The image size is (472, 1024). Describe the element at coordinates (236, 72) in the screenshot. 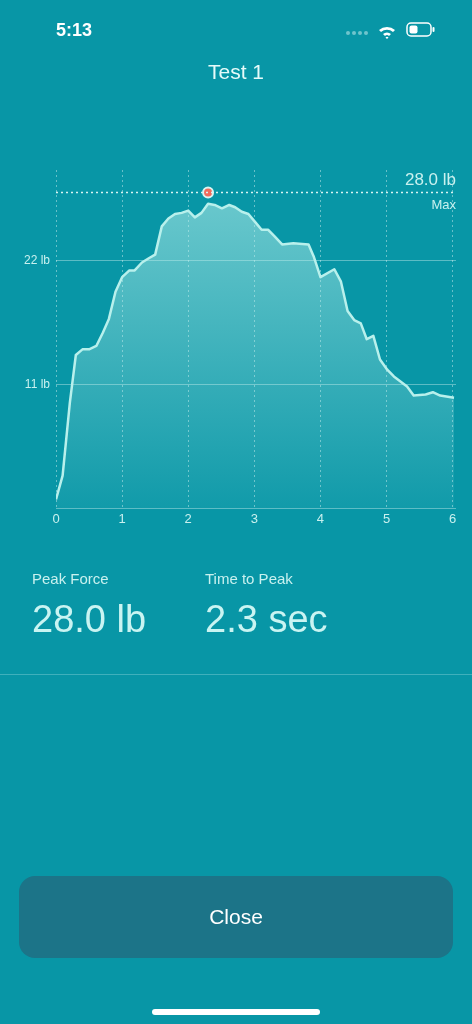

I see `chart-title: Test 1` at that location.